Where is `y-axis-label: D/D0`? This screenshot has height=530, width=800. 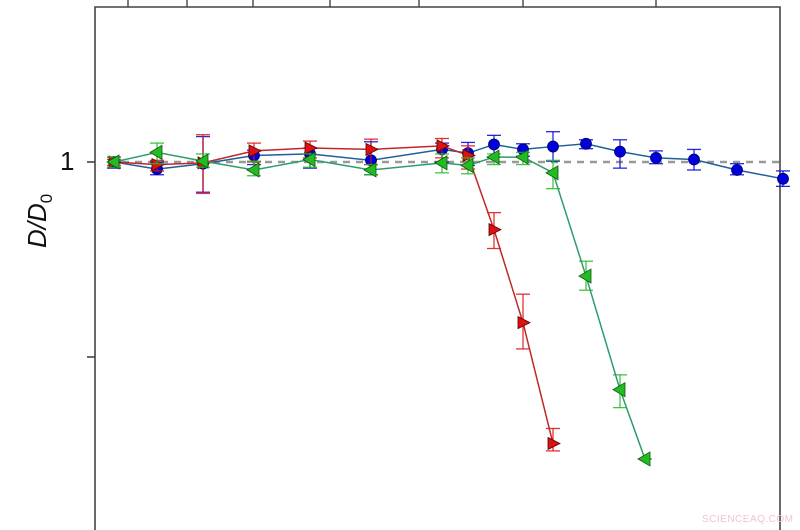 y-axis-label: D/D0 is located at coordinates (39, 221).